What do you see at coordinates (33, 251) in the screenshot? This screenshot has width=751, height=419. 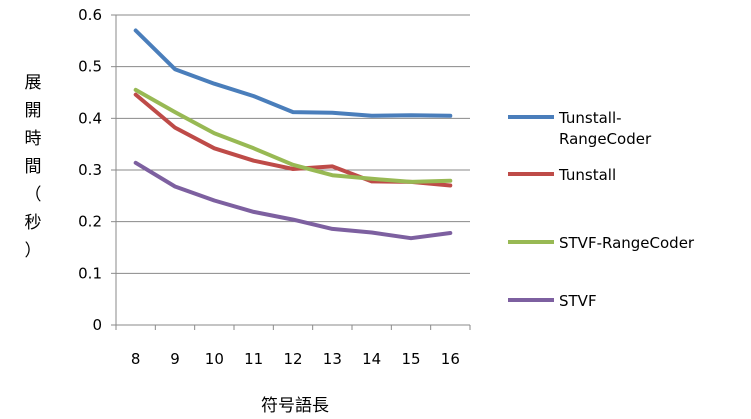 I see `y-axis-title-char: ）` at bounding box center [33, 251].